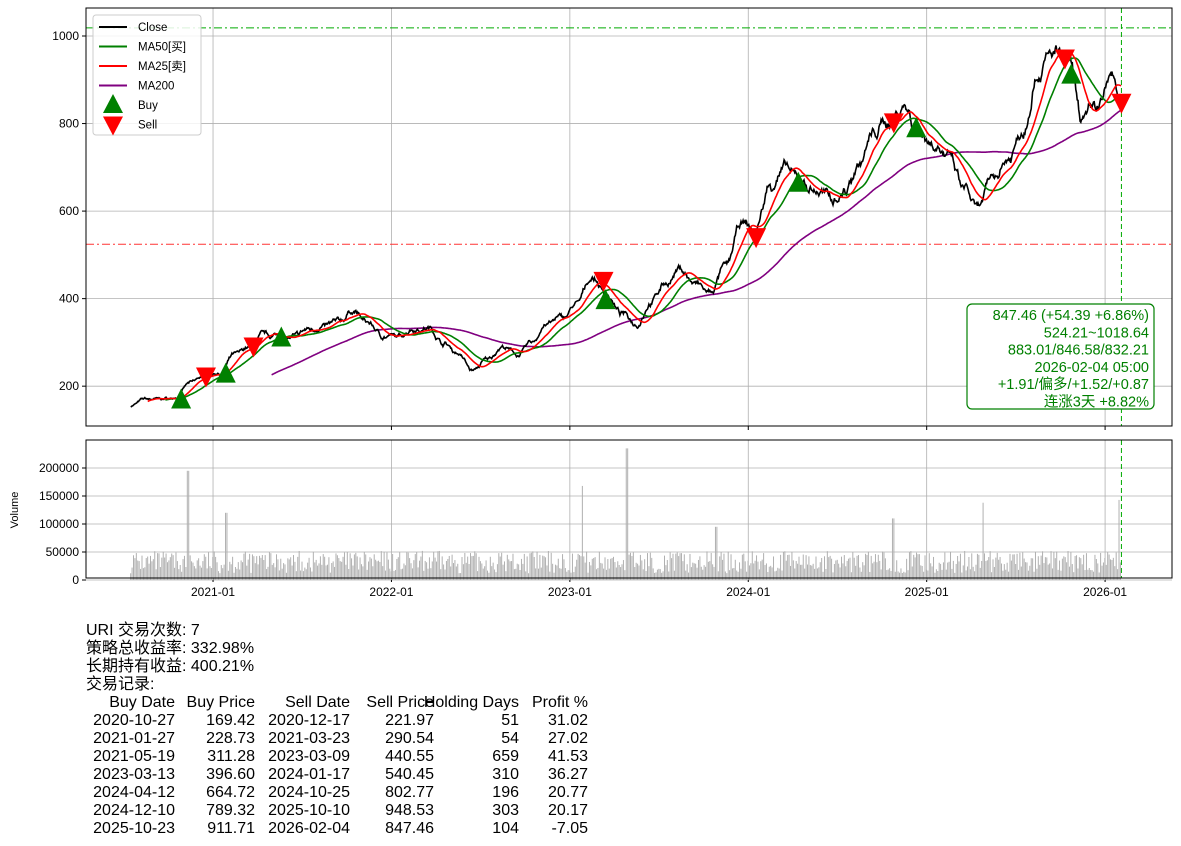 The image size is (1181, 846). Describe the element at coordinates (156, 87) in the screenshot. I see `legend-label: MA200` at that location.